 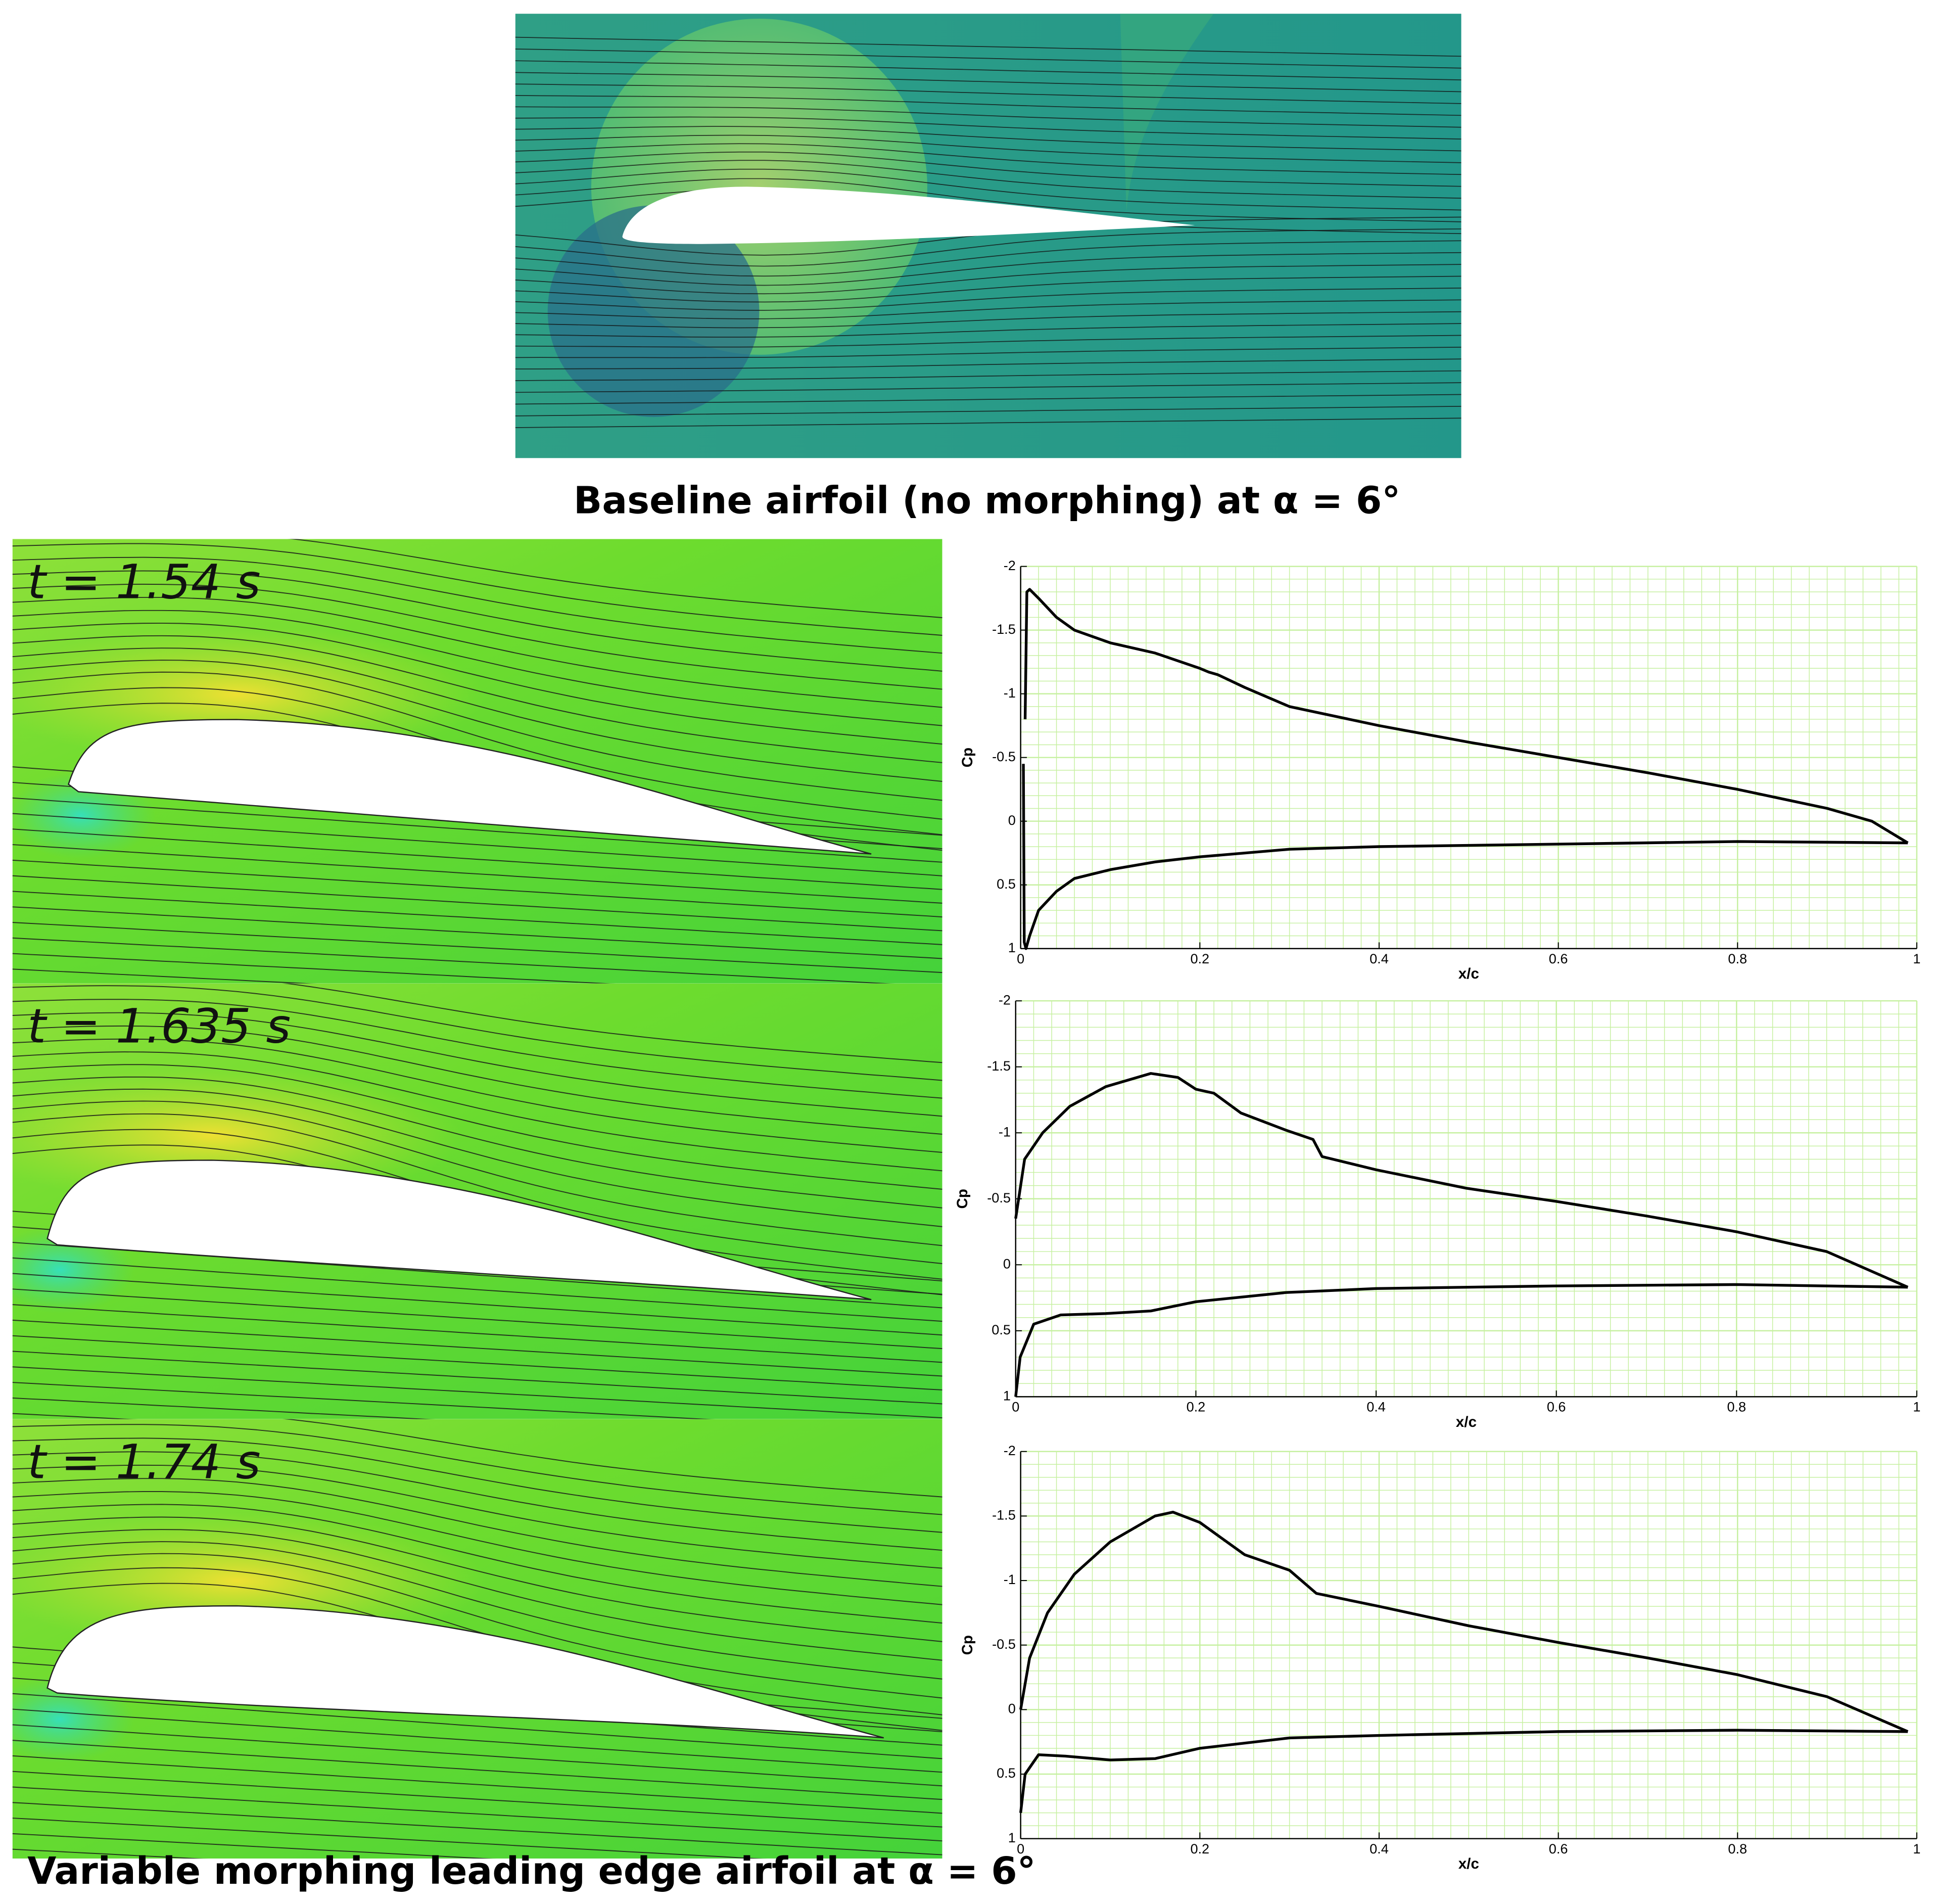 I want to click on y-tick-label: -2, so click(x=1005, y=999).